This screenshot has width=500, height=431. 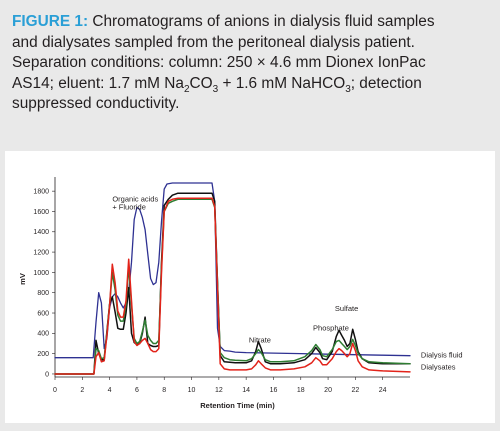 I want to click on figure-label: FIGURE 1:, so click(x=50, y=21).